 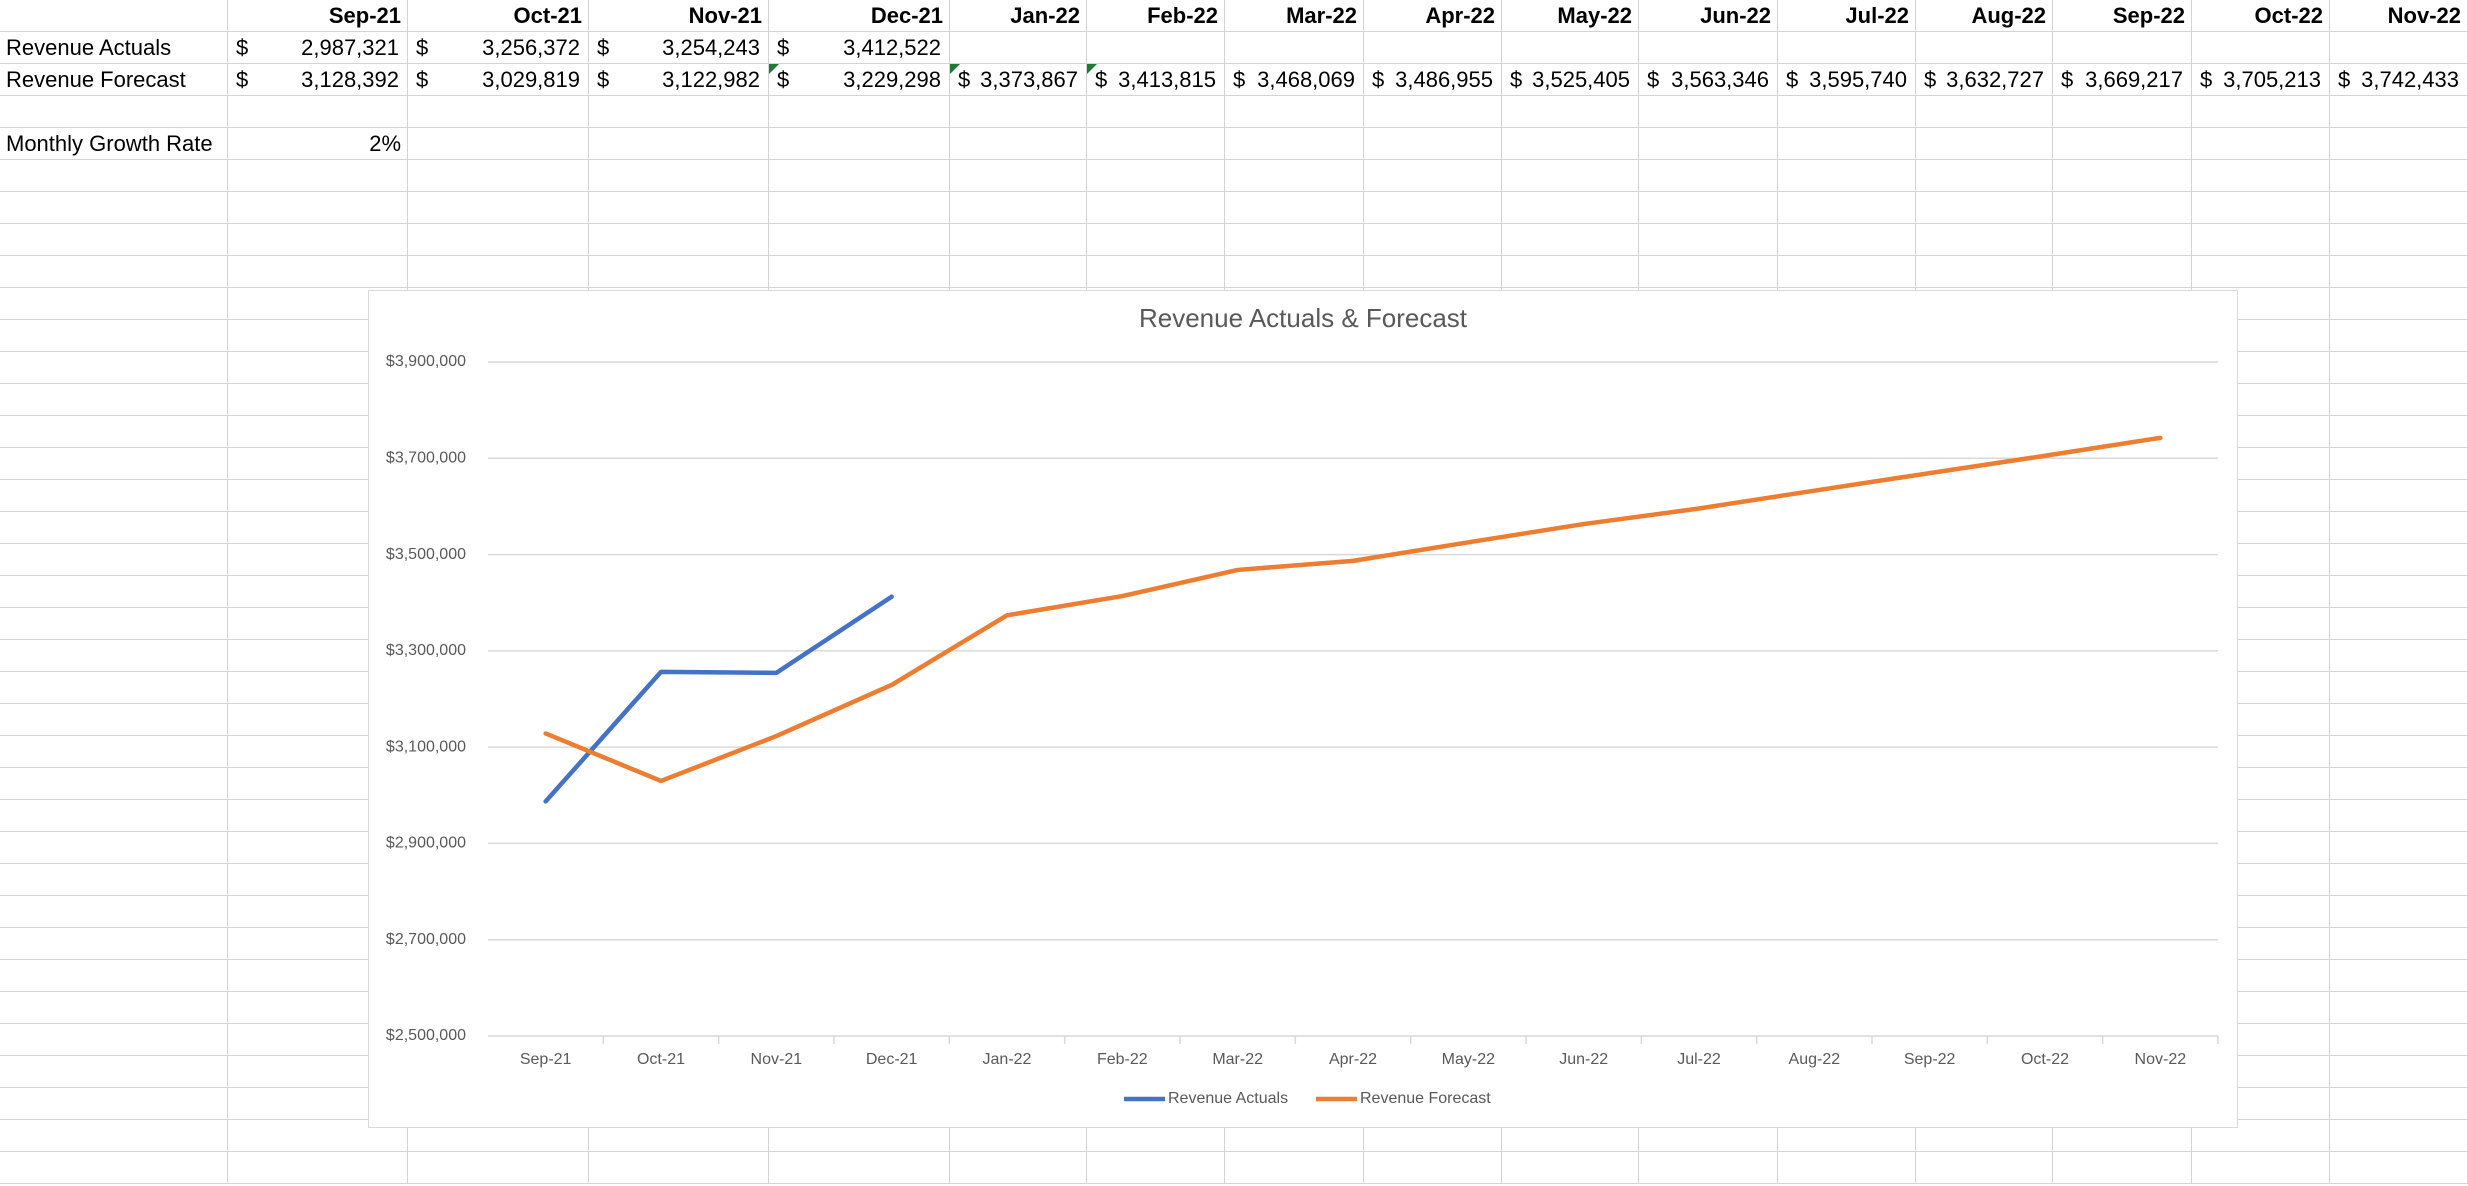 I want to click on column-header: May-22, so click(x=1570, y=16).